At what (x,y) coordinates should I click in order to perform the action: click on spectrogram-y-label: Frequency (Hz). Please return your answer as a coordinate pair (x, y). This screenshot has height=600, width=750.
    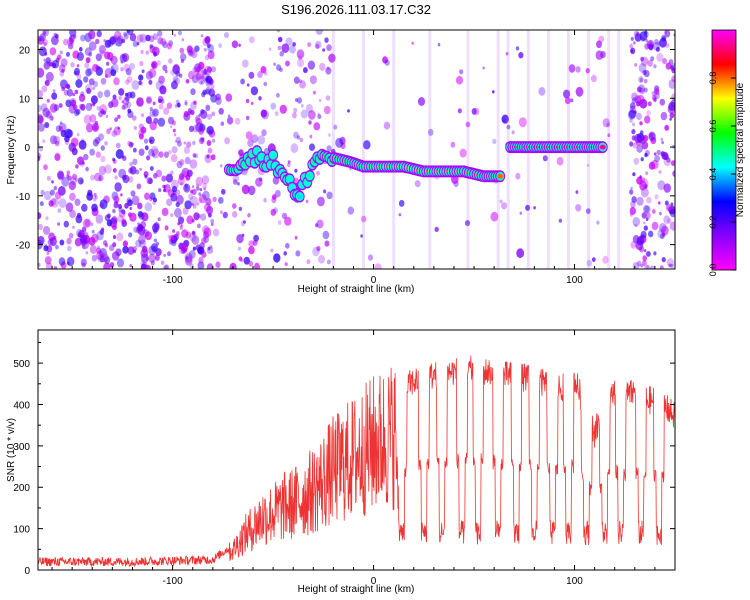
    Looking at the image, I should click on (11, 150).